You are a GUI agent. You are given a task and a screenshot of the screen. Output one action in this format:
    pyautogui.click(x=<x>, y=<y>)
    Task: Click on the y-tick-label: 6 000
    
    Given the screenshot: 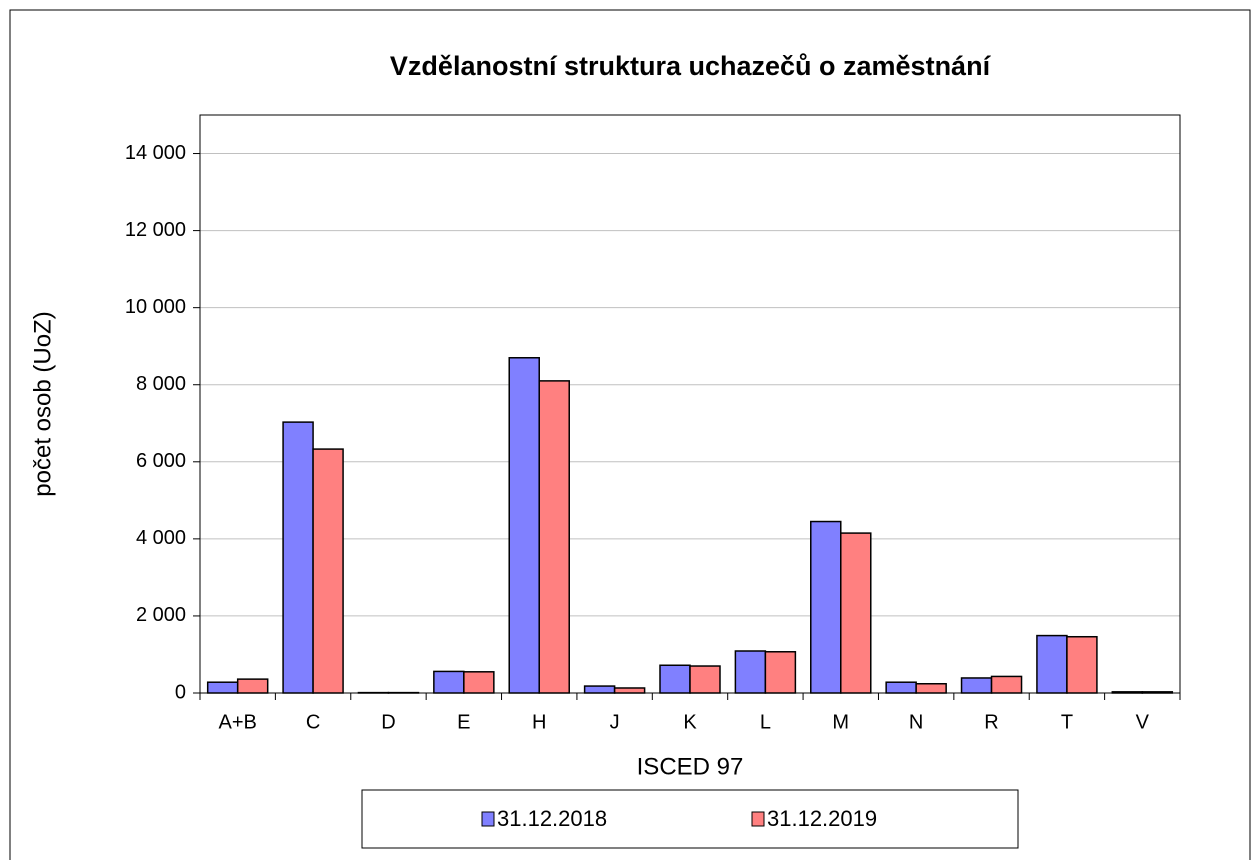 What is the action you would take?
    pyautogui.click(x=161, y=461)
    